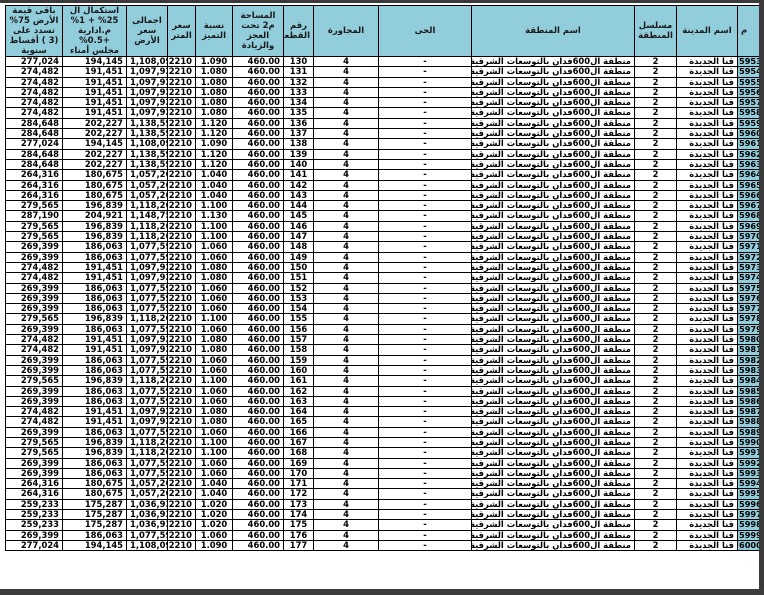 The height and width of the screenshot is (595, 764). What do you see at coordinates (298, 195) in the screenshot?
I see `cell-plot-no: 143` at bounding box center [298, 195].